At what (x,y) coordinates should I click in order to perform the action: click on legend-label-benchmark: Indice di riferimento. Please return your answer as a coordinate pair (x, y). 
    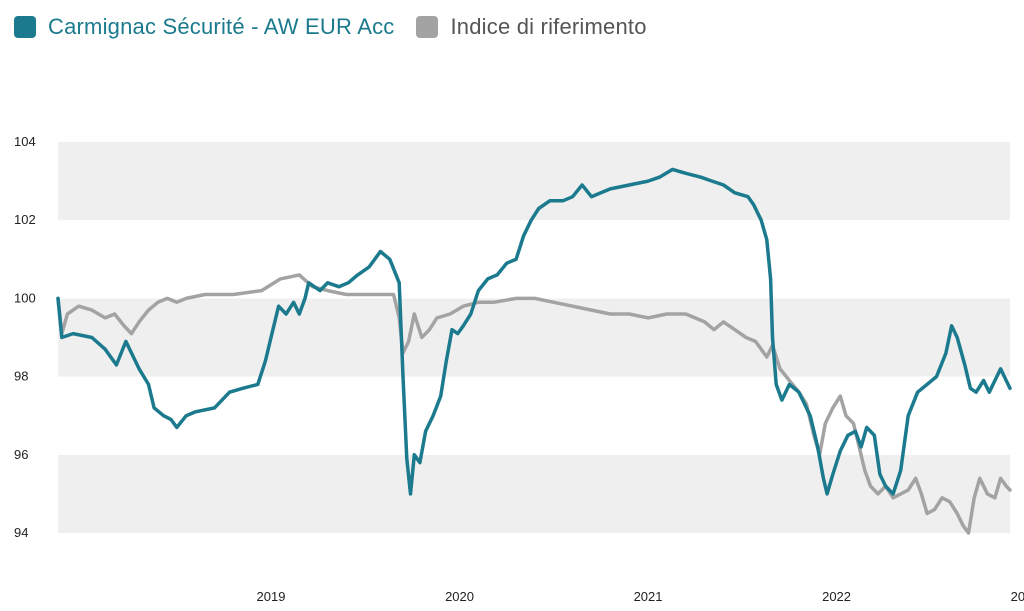
    Looking at the image, I should click on (548, 26).